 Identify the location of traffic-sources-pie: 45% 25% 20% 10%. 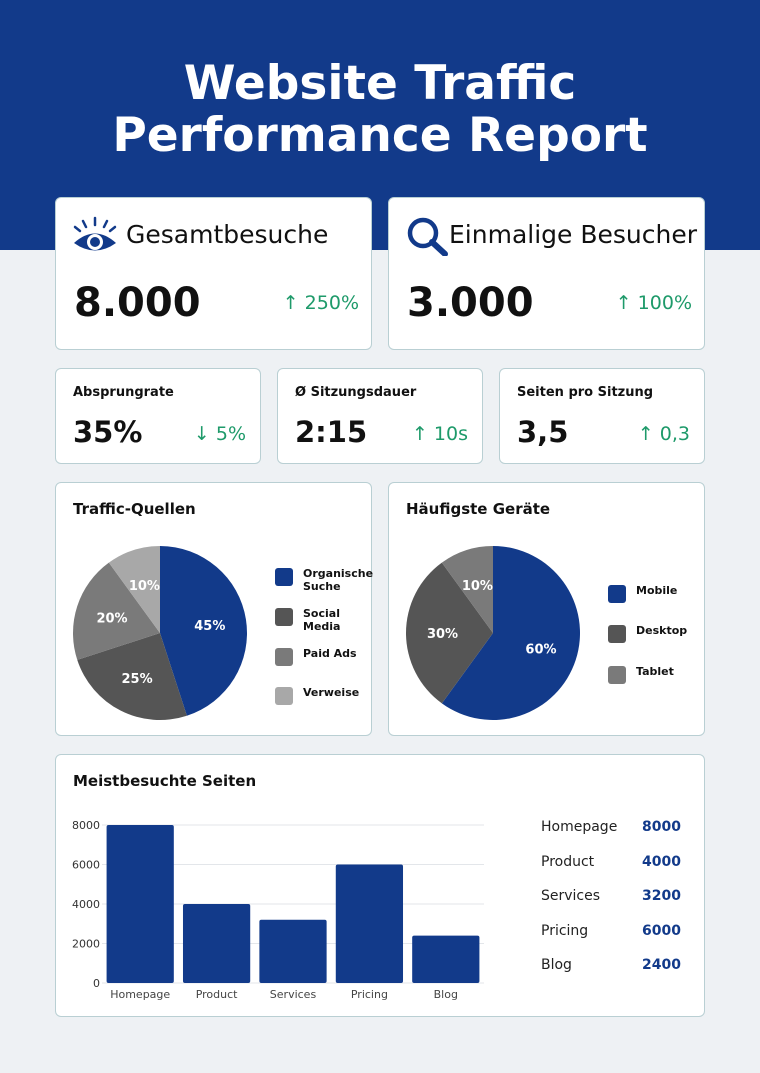
(159, 633).